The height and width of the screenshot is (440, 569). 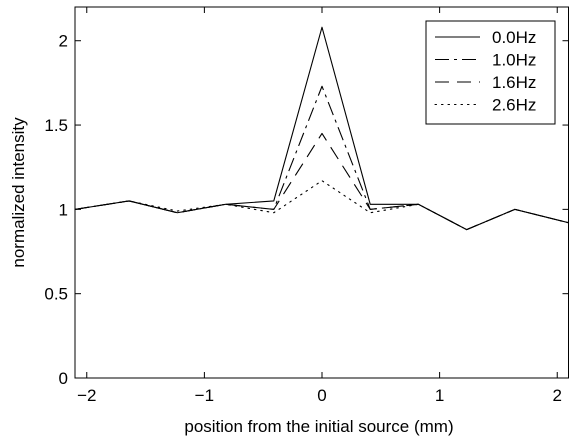 What do you see at coordinates (485, 71) in the screenshot?
I see `legend-entries: 0.0Hz 1.0Hz 1.6Hz 2.6Hz` at bounding box center [485, 71].